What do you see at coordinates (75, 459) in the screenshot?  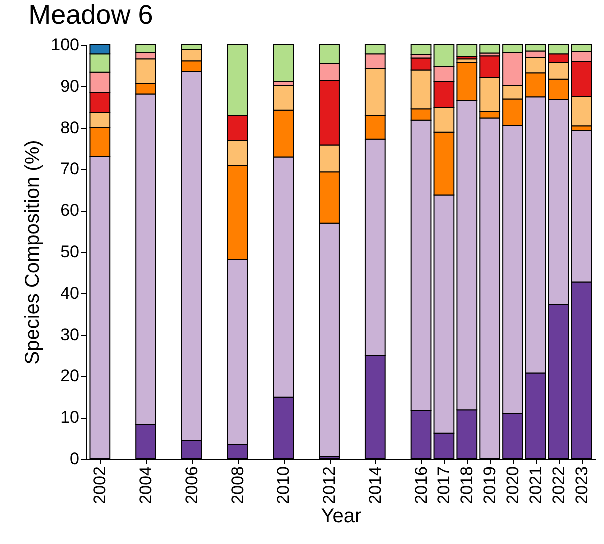 I see `y-tick-label: 0` at bounding box center [75, 459].